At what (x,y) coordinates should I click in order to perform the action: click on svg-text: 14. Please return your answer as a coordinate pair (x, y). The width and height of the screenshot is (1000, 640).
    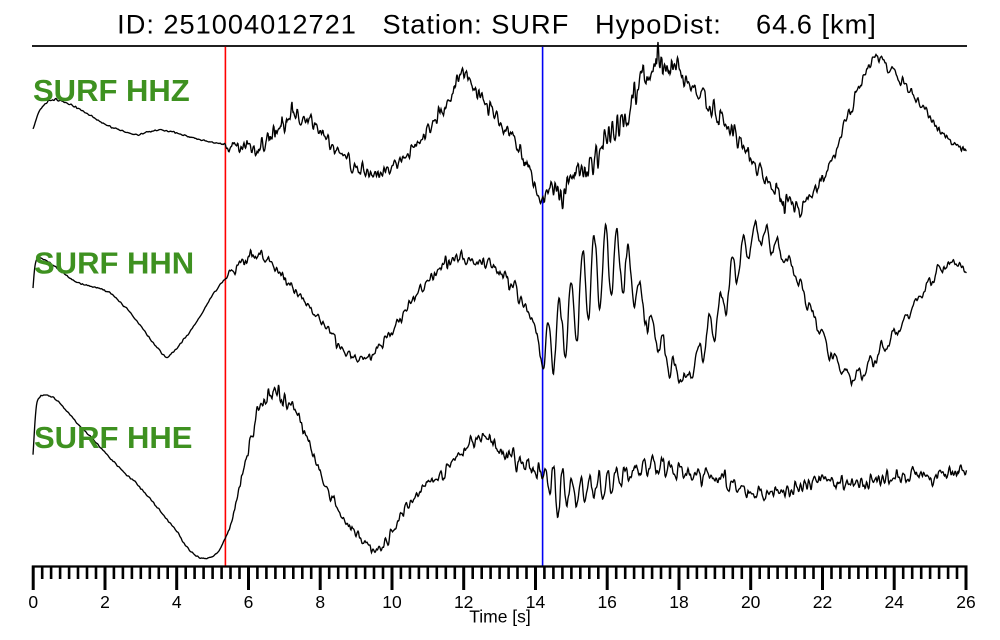
    Looking at the image, I should click on (536, 602).